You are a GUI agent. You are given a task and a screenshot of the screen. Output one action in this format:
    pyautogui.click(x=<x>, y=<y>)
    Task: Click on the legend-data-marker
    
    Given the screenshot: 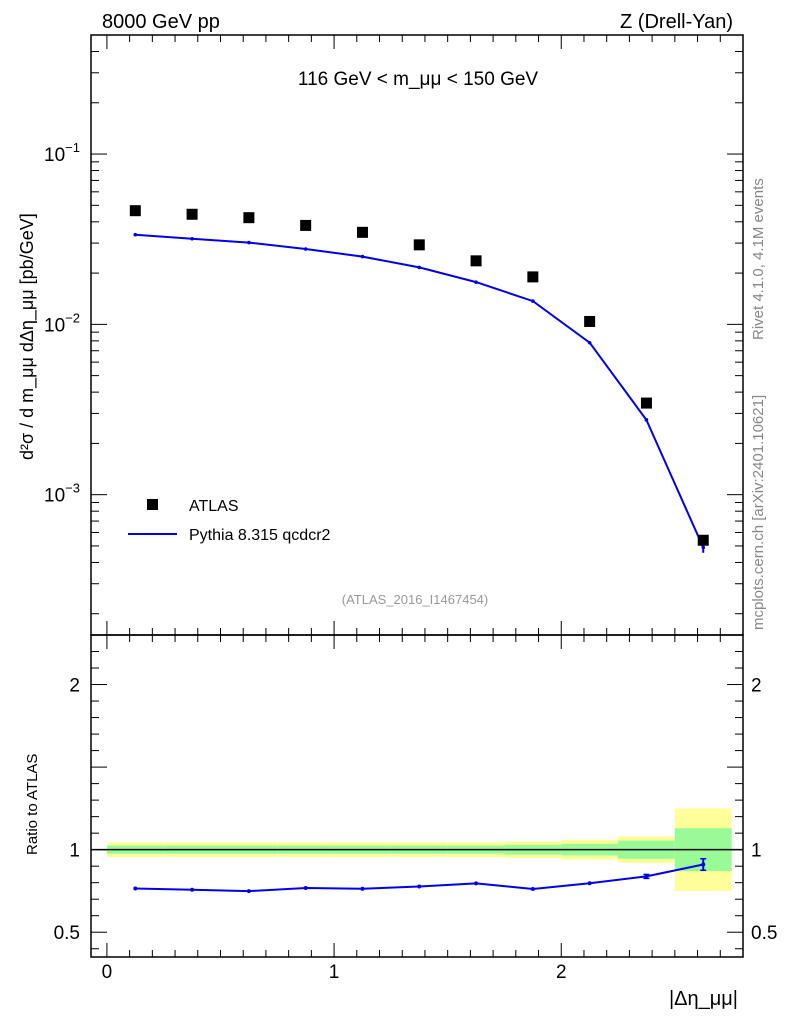 What is the action you would take?
    pyautogui.click(x=152, y=504)
    